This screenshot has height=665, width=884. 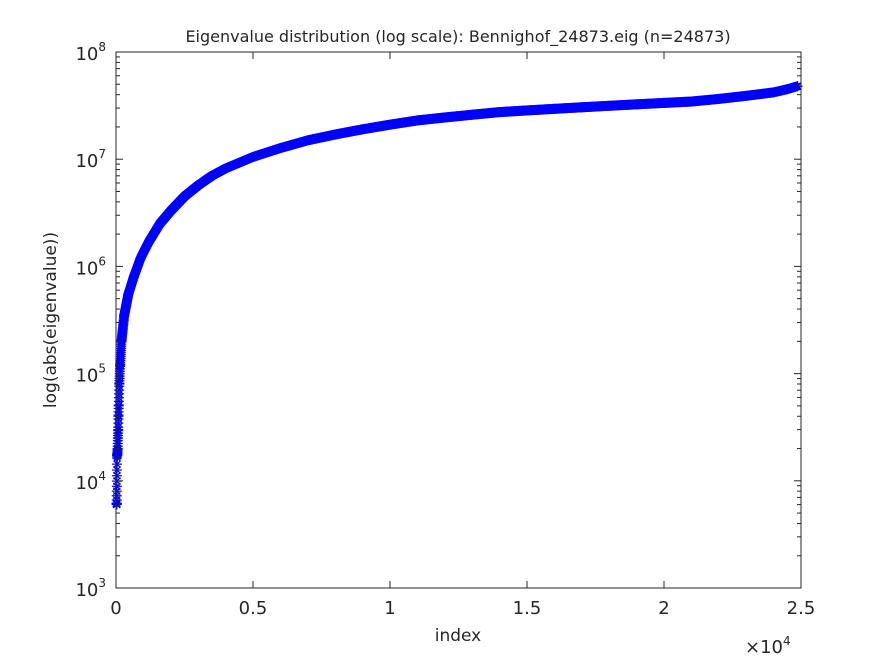 What do you see at coordinates (253, 608) in the screenshot?
I see `x-tick-label: 0.5` at bounding box center [253, 608].